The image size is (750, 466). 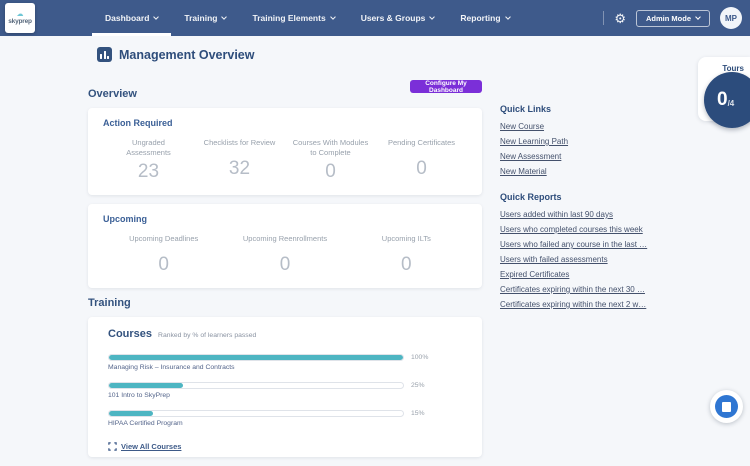 I want to click on tours-progress-button: 0 /4, so click(x=727, y=100).